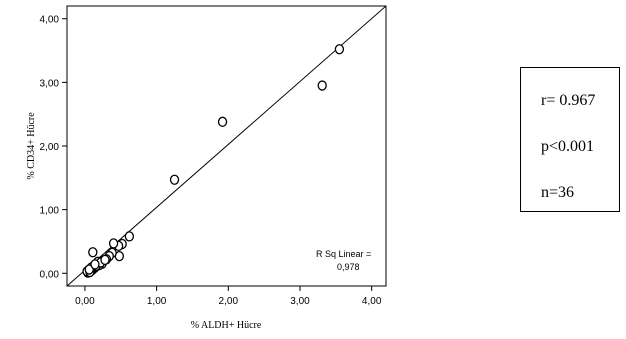  I want to click on y-tick-label: 0,00, so click(50, 274).